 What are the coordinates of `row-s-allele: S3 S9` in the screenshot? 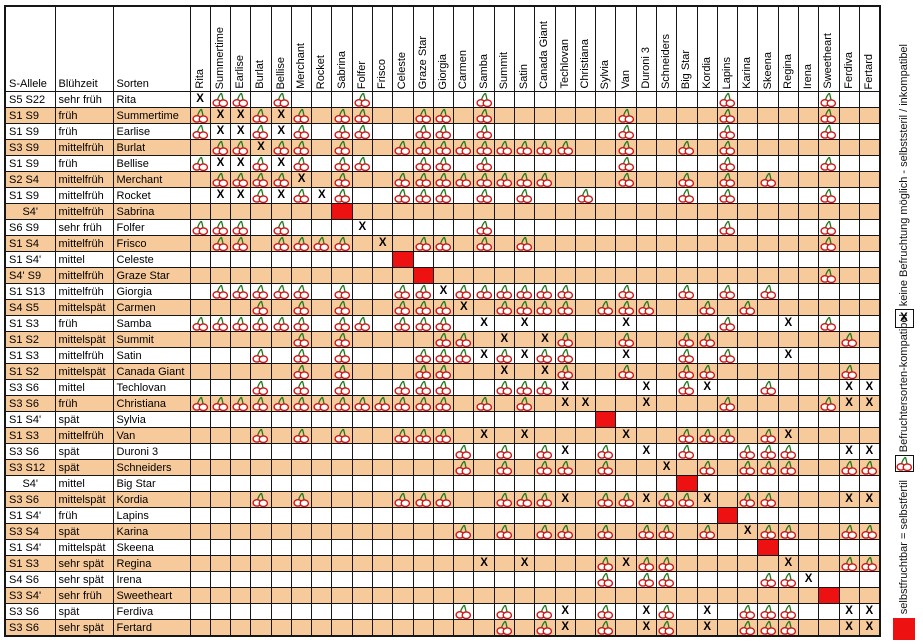 It's located at (30, 147).